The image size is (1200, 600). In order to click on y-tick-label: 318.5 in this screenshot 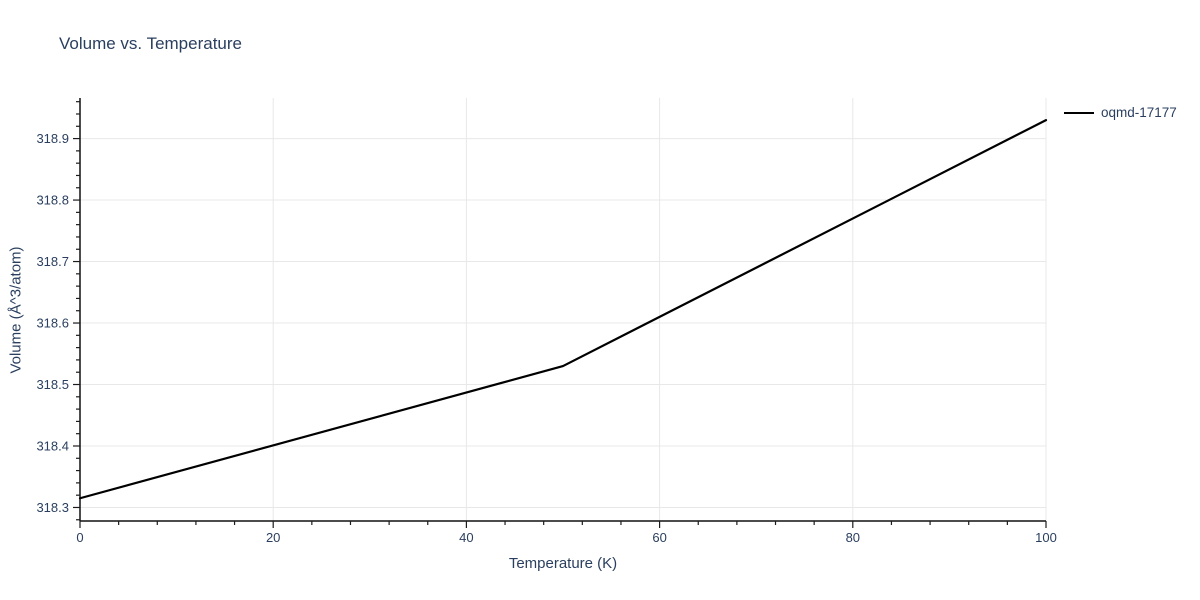, I will do `click(52, 384)`.